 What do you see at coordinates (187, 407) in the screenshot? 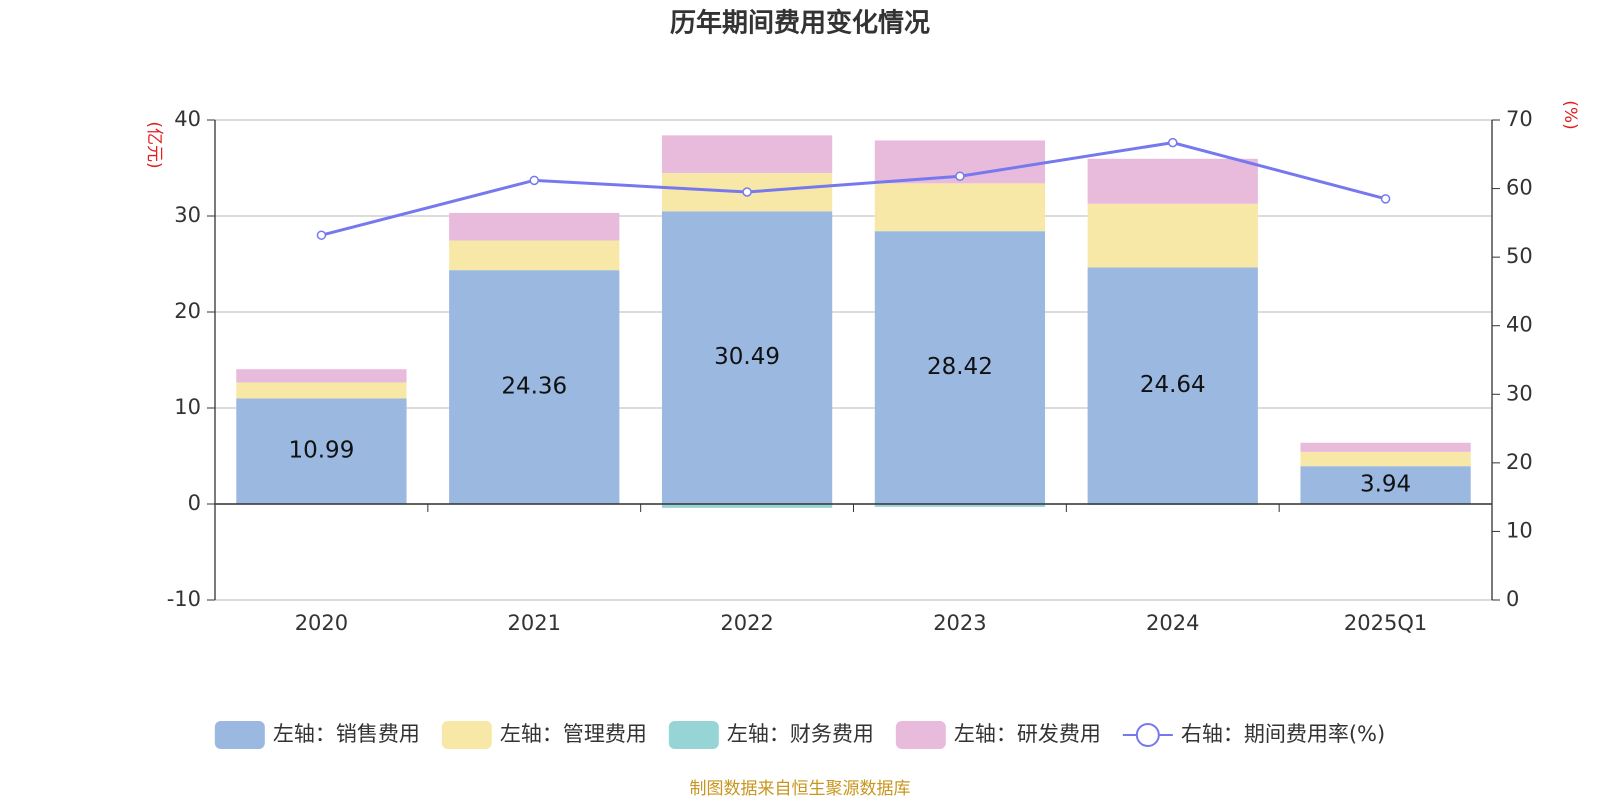
I see `y-tick-label: 10` at bounding box center [187, 407].